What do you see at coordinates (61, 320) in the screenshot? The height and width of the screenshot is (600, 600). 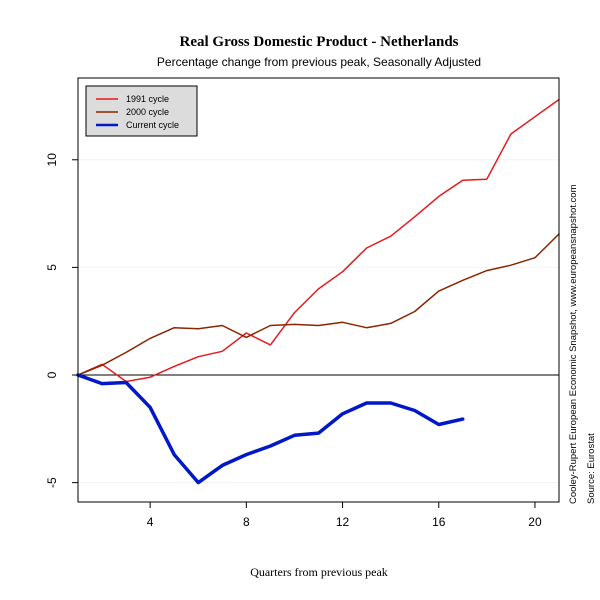 I see `y-axis: -5 0 5 10` at bounding box center [61, 320].